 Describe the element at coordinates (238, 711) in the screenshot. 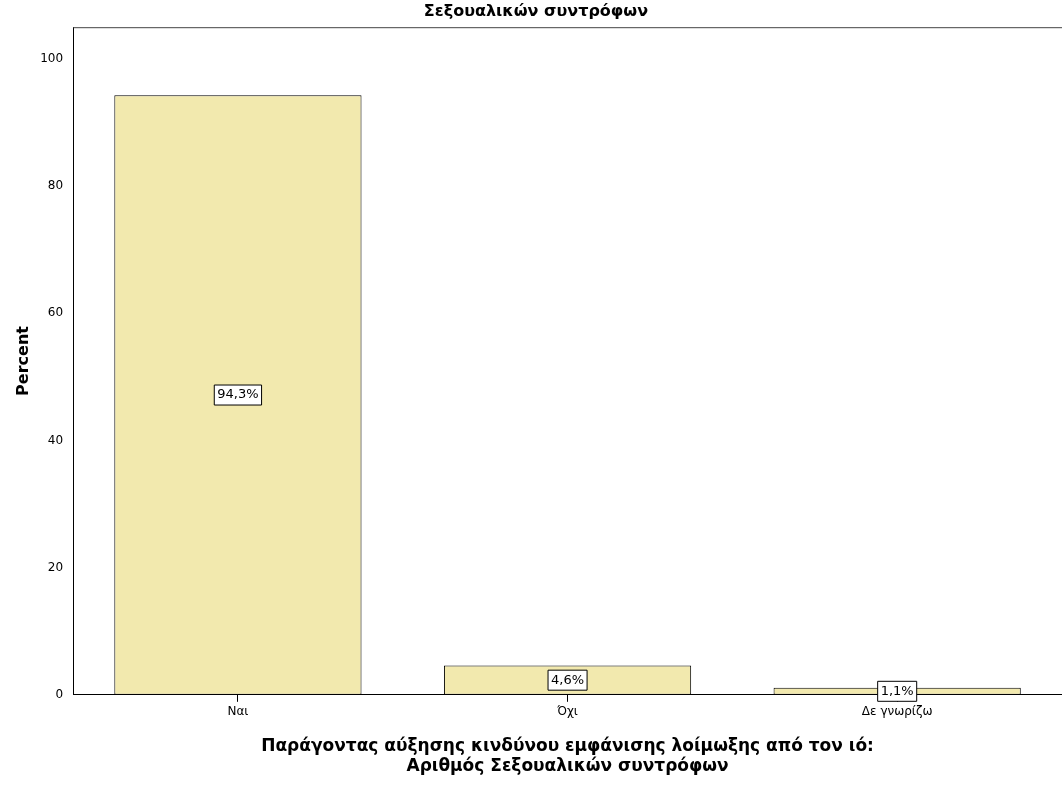

I see `x-tick-label: Ναι` at that location.